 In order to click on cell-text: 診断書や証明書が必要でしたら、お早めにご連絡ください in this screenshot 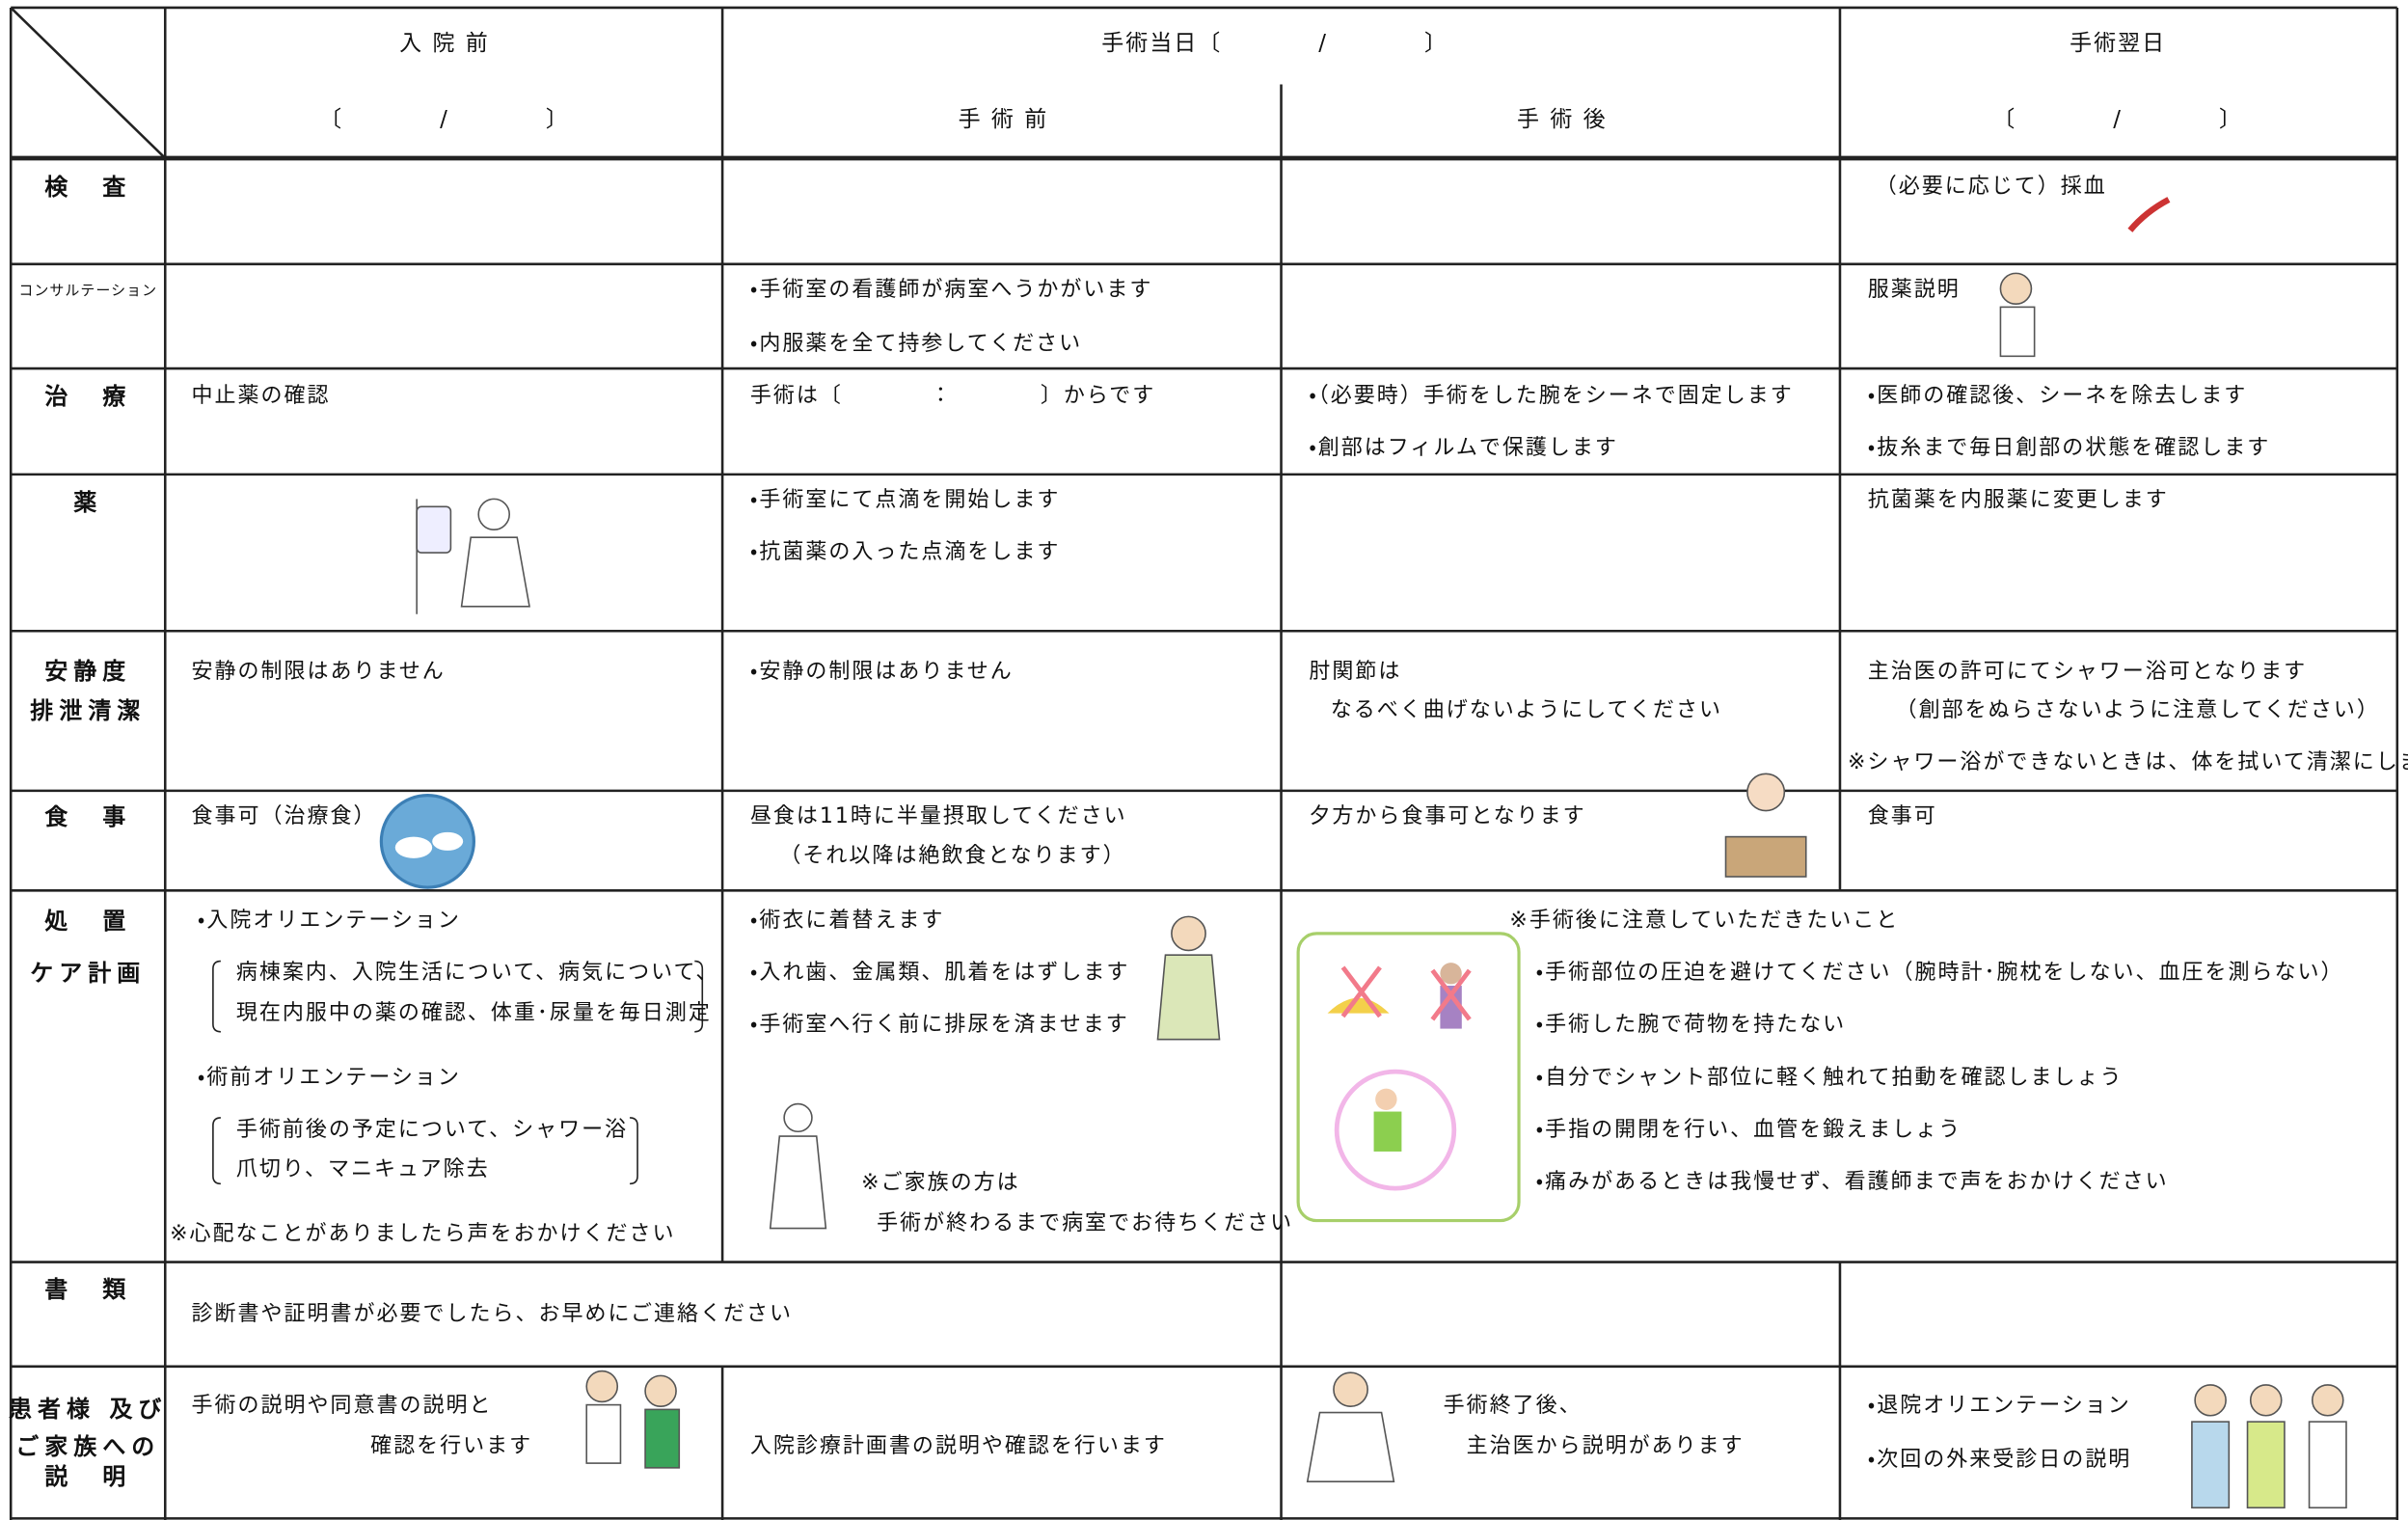, I will do `click(493, 1313)`.